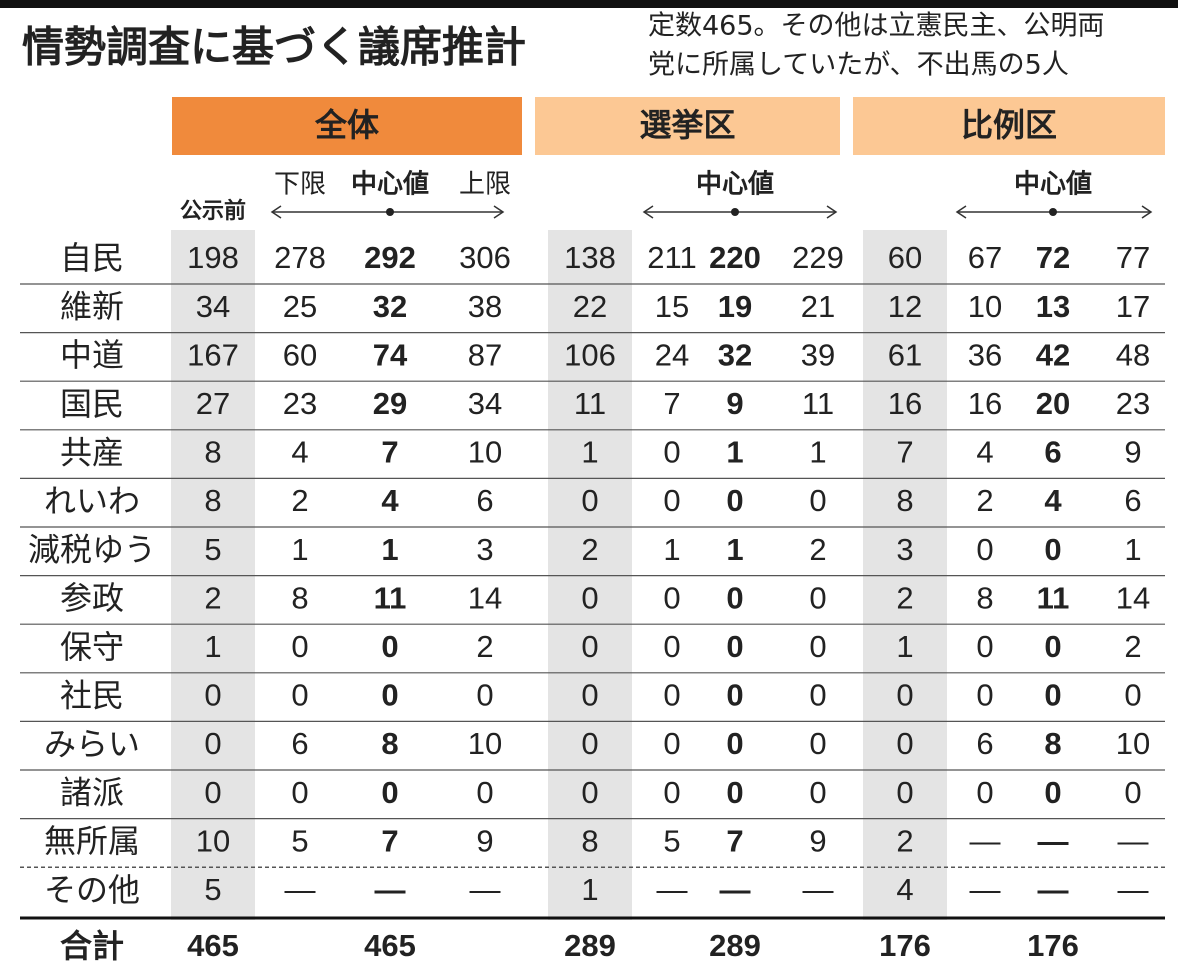 The height and width of the screenshot is (976, 1178). I want to click on cell: 23, so click(1133, 403).